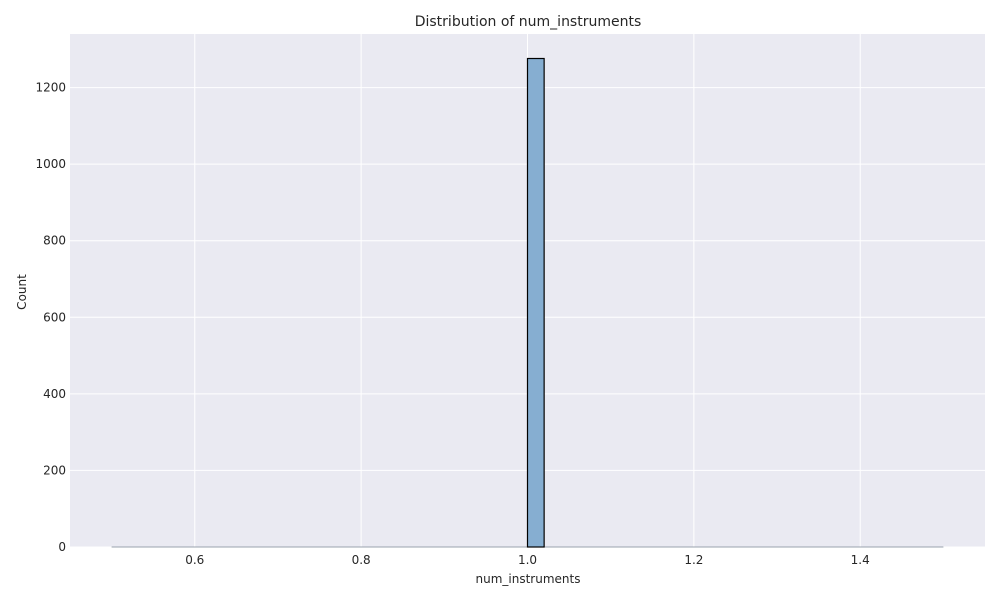 This screenshot has height=600, width=1000. I want to click on y-axis-label: Count, so click(22, 292).